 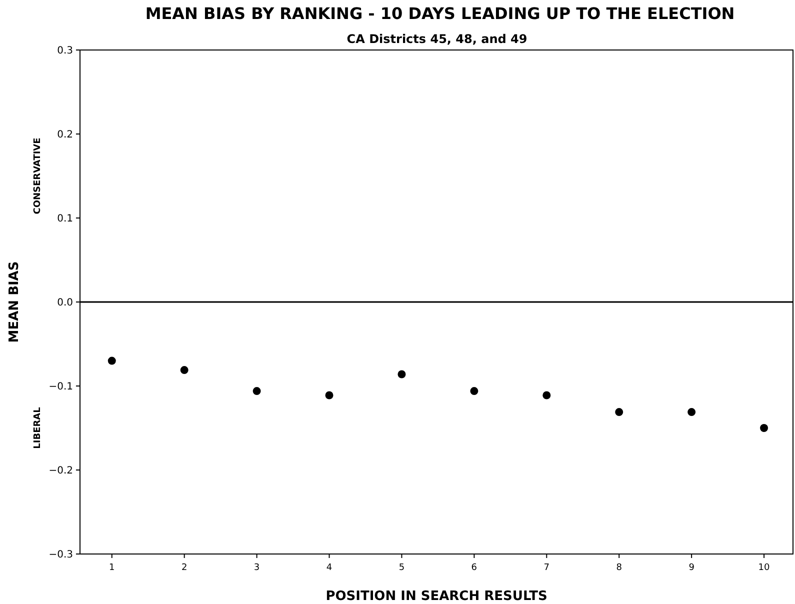 I want to click on x-axis-title: POSITION IN SEARCH RESULTS, so click(x=437, y=596).